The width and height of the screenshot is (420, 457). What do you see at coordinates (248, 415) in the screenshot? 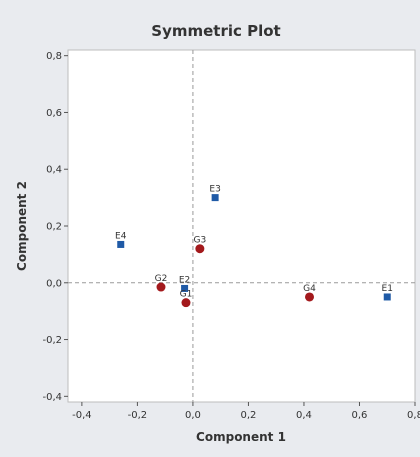
I see `x-tick-label: 0,2` at bounding box center [248, 415].